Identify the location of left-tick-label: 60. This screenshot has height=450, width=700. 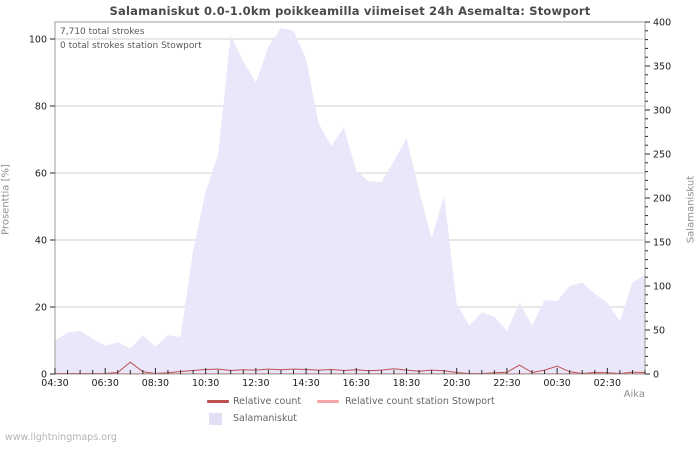
(41, 174).